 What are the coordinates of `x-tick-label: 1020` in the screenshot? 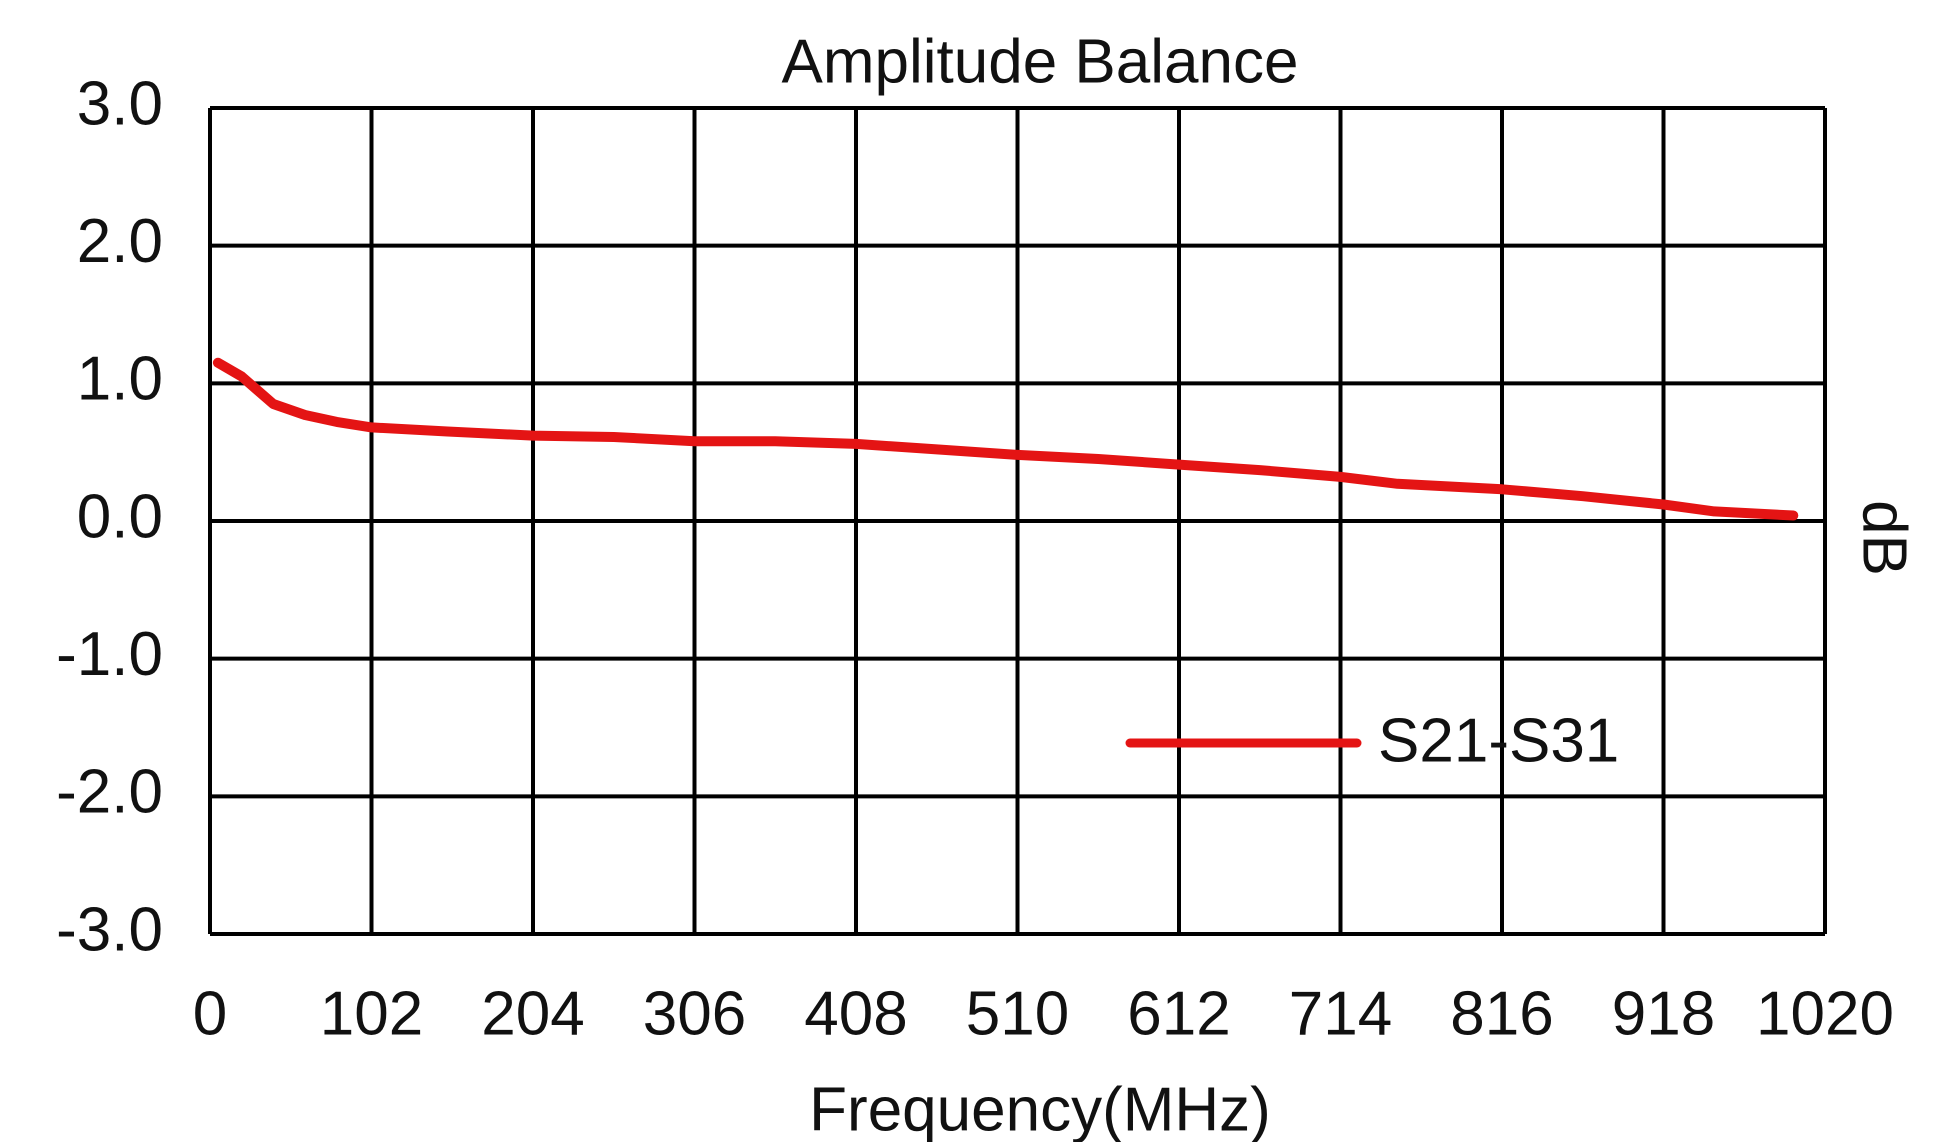 It's located at (1825, 1013).